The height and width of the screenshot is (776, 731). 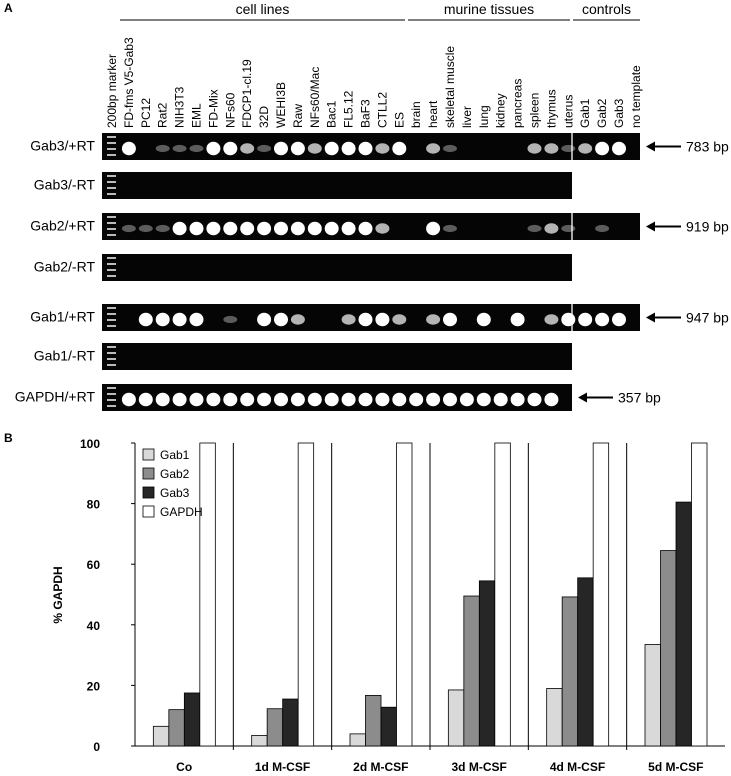 What do you see at coordinates (163, 115) in the screenshot?
I see `lane-label: Rat2` at bounding box center [163, 115].